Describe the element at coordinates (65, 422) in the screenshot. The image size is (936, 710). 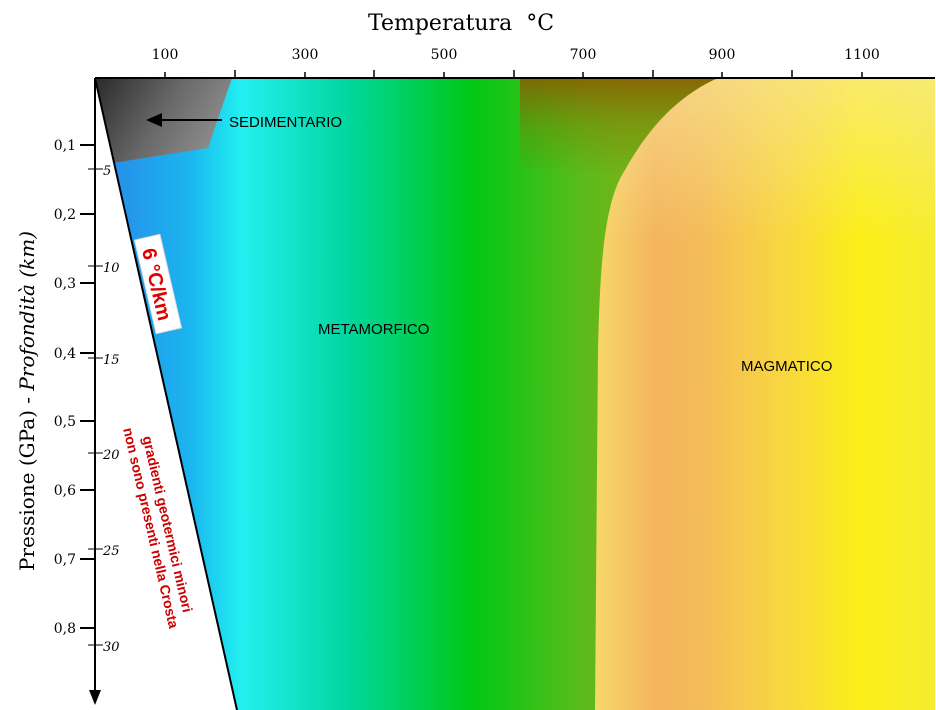
I see `pressure-tick-label: 0,5` at that location.